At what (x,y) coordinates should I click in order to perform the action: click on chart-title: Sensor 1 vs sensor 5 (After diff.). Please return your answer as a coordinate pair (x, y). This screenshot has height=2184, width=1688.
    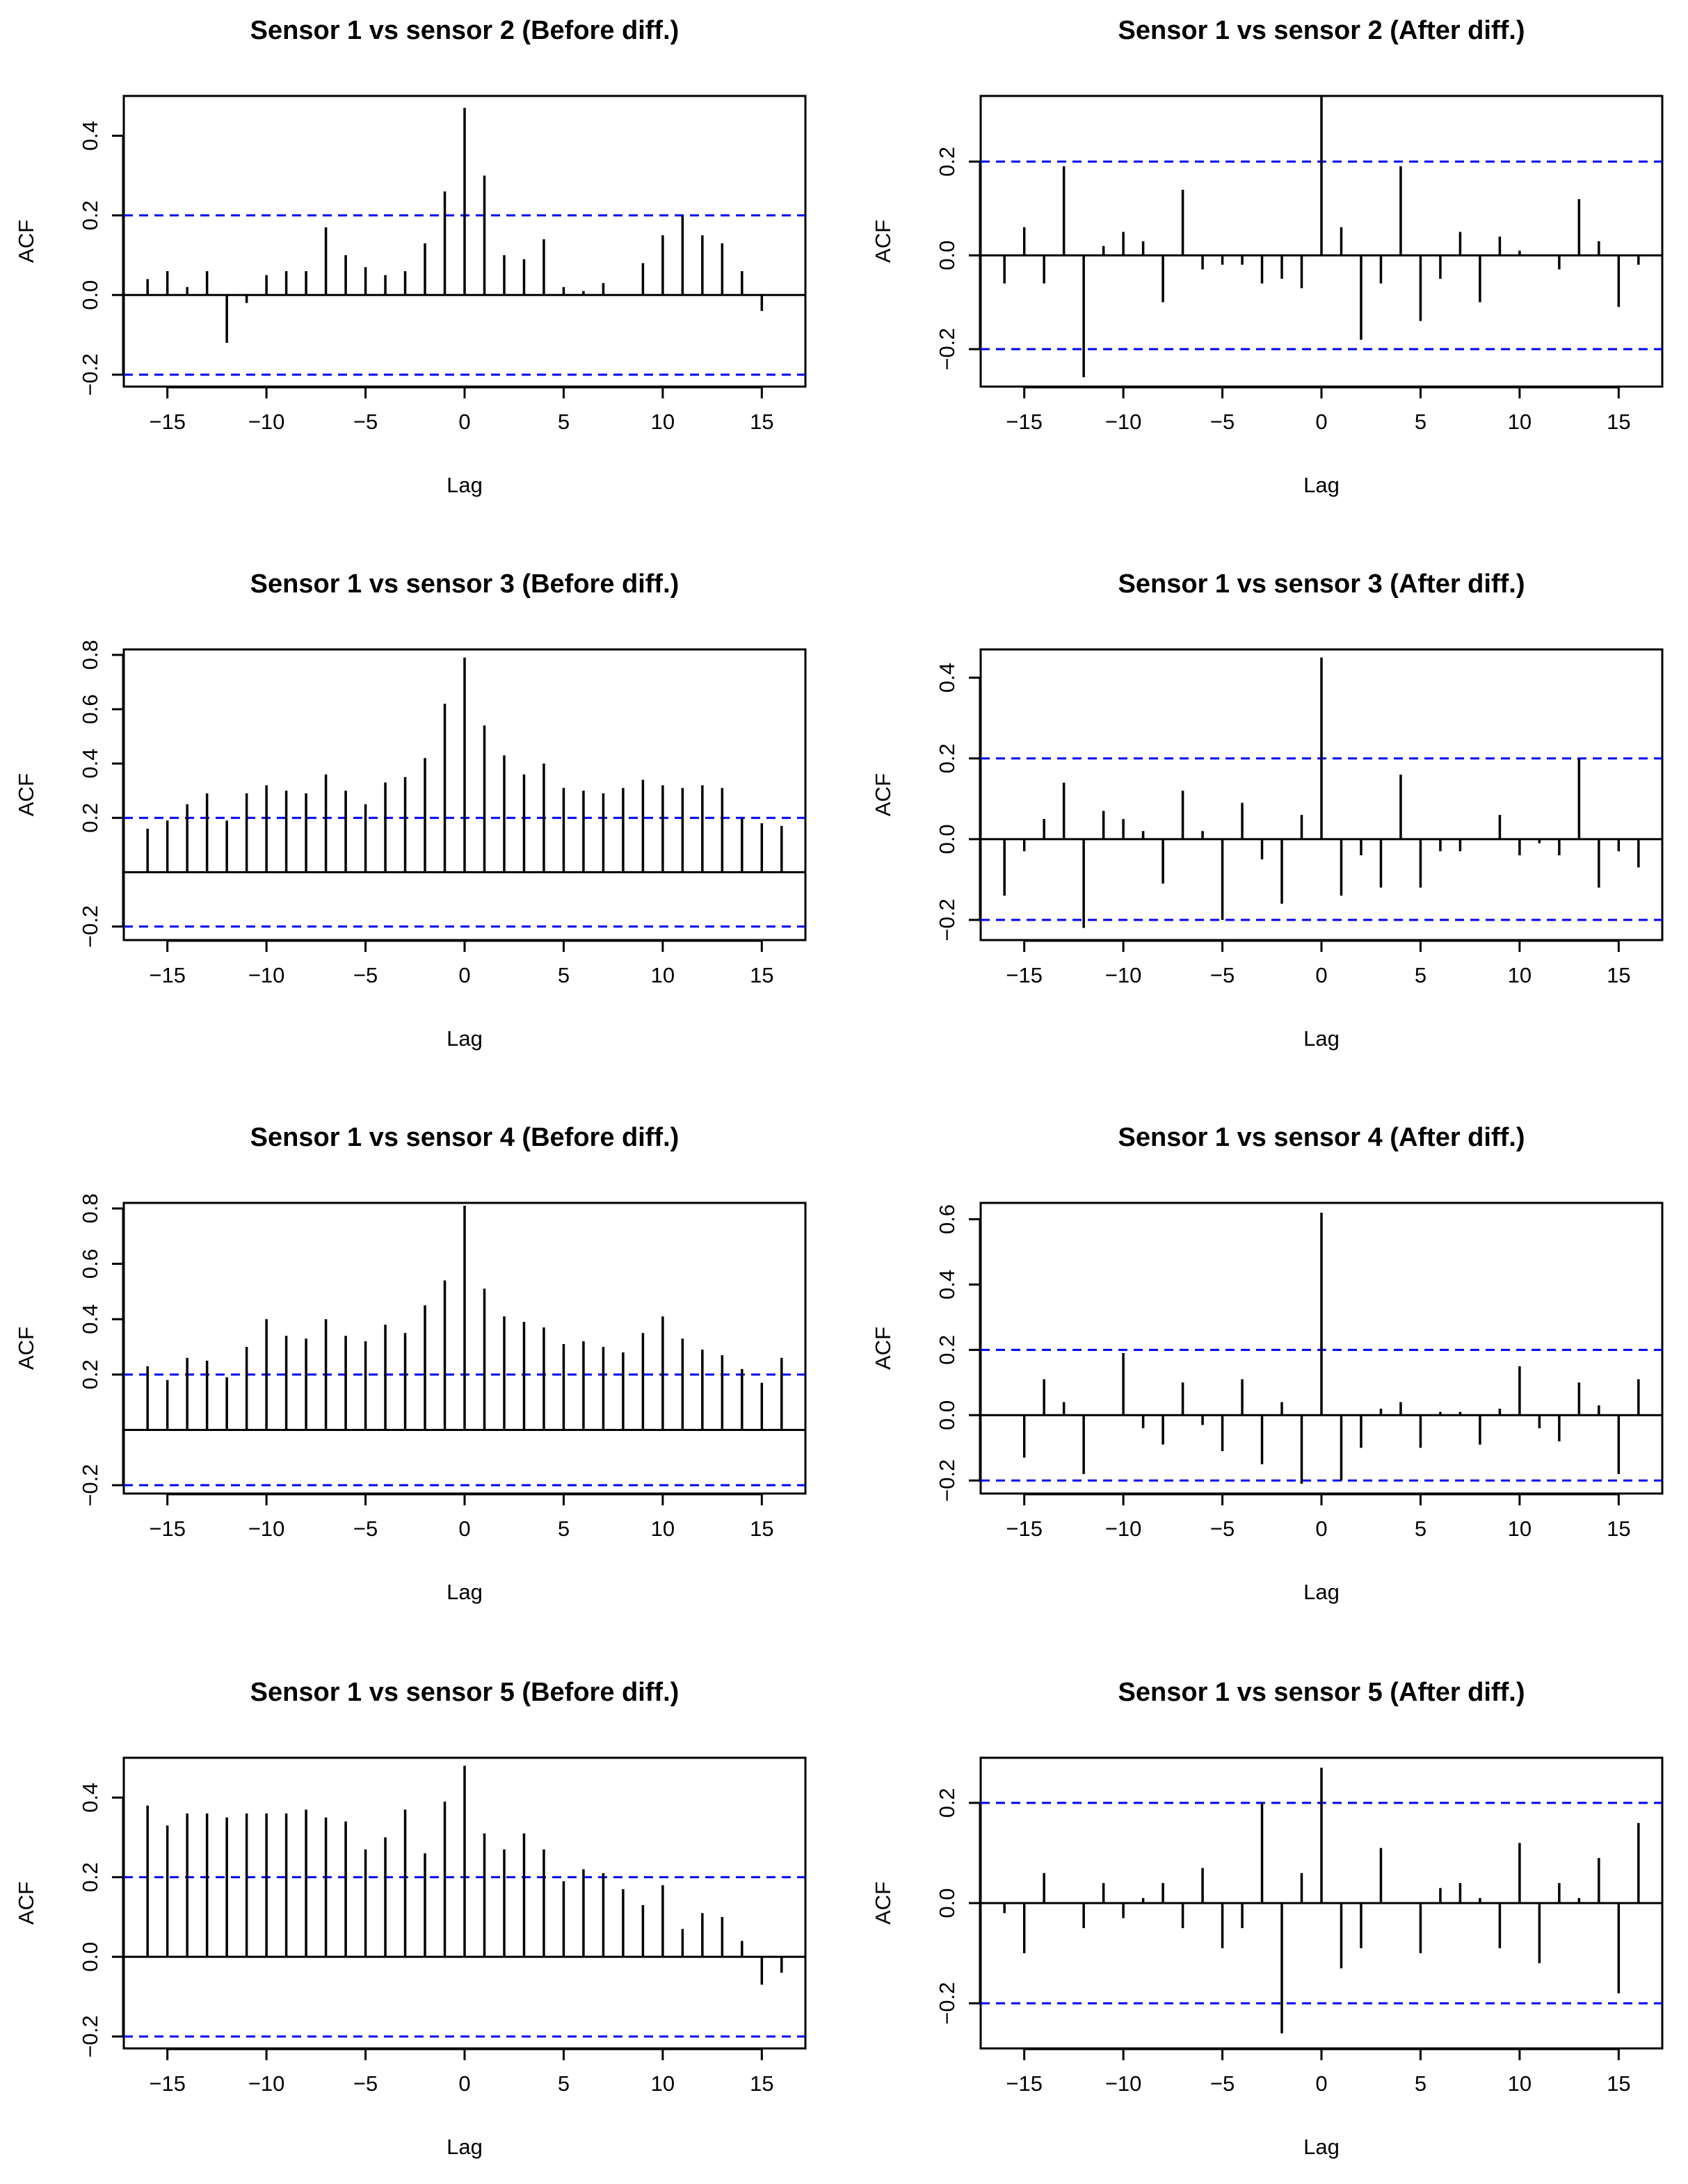
    Looking at the image, I should click on (1321, 1692).